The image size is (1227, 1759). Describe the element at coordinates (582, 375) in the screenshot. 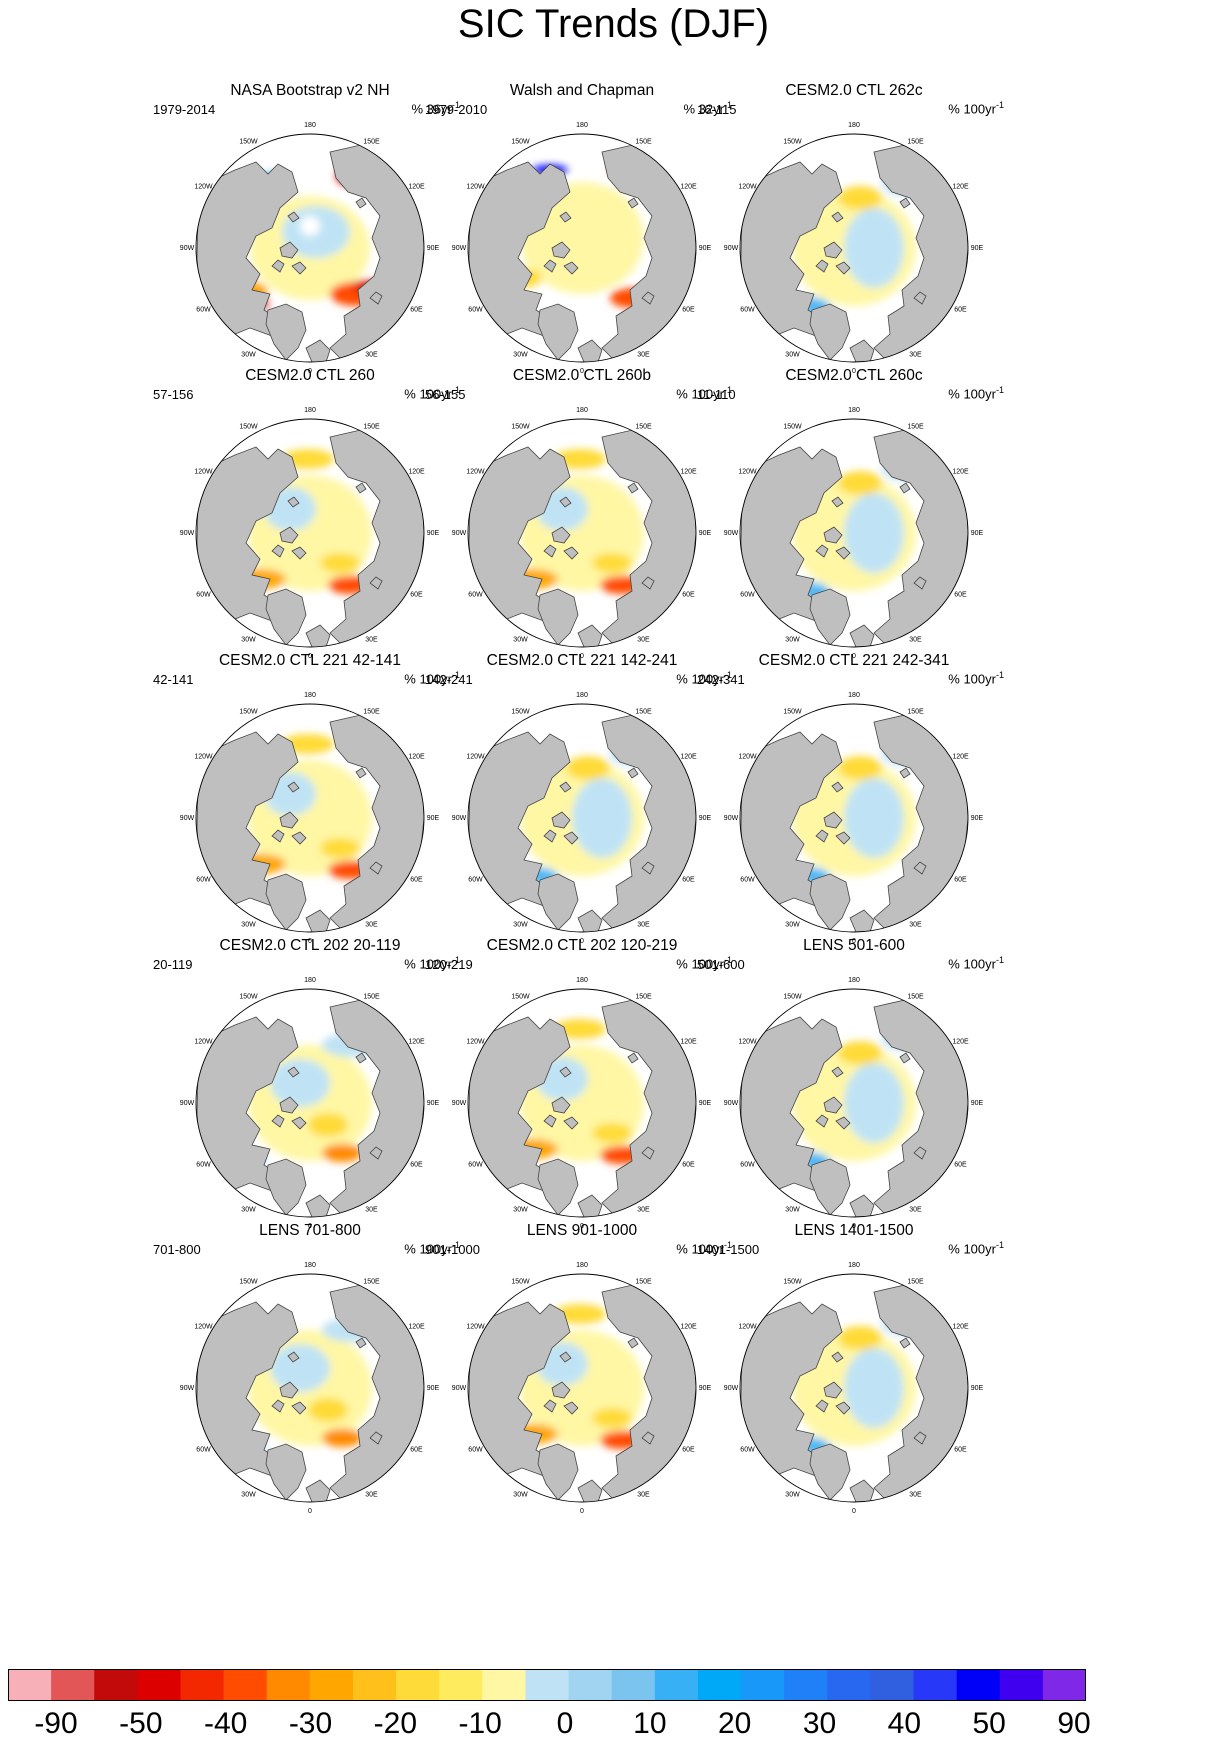

I see `panel-title: CESM2.0 CTL 260b` at that location.